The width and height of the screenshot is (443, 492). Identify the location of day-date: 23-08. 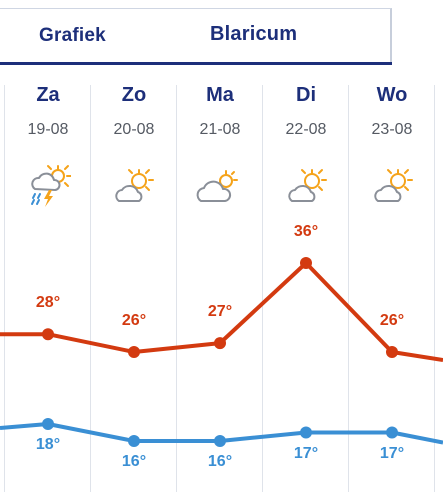
(392, 129).